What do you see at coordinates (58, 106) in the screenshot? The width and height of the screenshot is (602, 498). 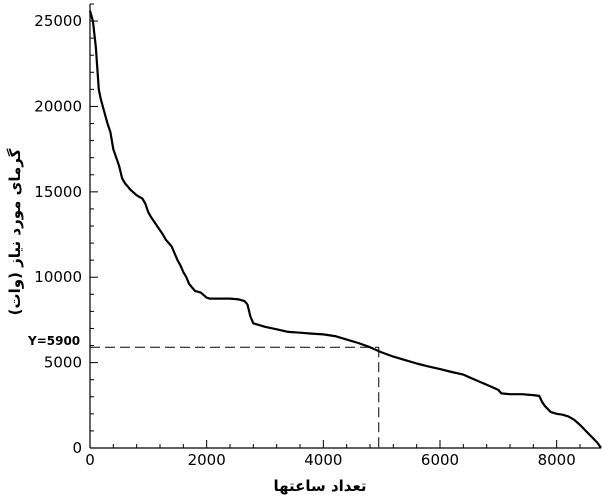 I see `y-tick-label: 20000` at bounding box center [58, 106].